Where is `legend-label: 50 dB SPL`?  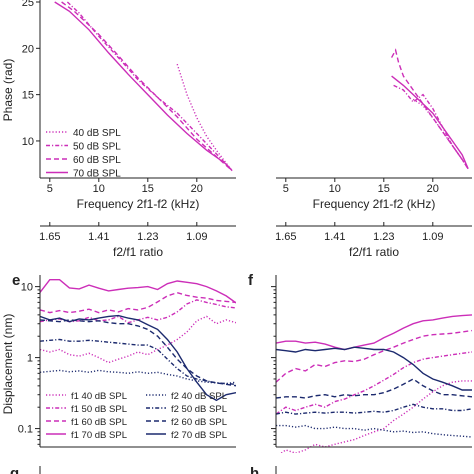
legend-label: 50 dB SPL is located at coordinates (97, 147).